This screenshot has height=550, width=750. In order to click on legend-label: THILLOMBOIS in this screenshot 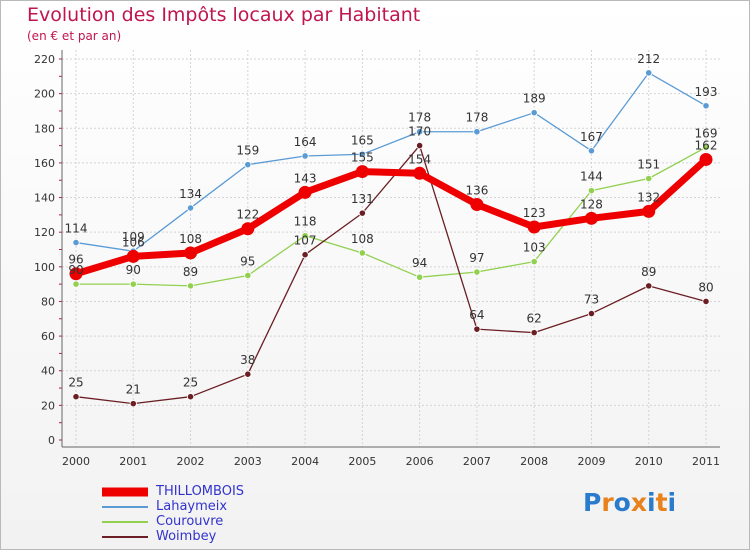, I will do `click(200, 491)`.